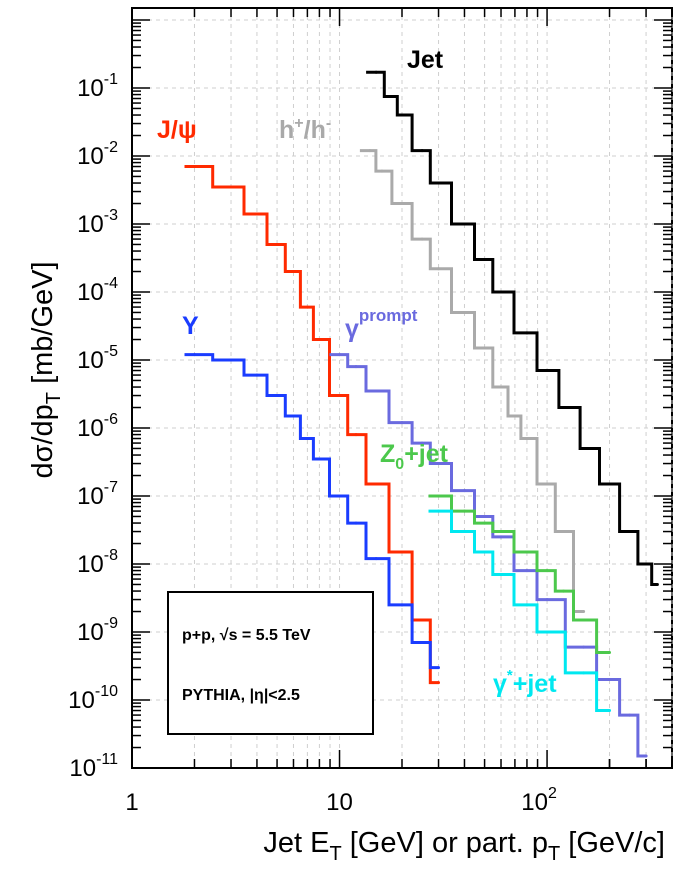 This screenshot has width=682, height=870. I want to click on x-tick-label: 102, so click(539, 800).